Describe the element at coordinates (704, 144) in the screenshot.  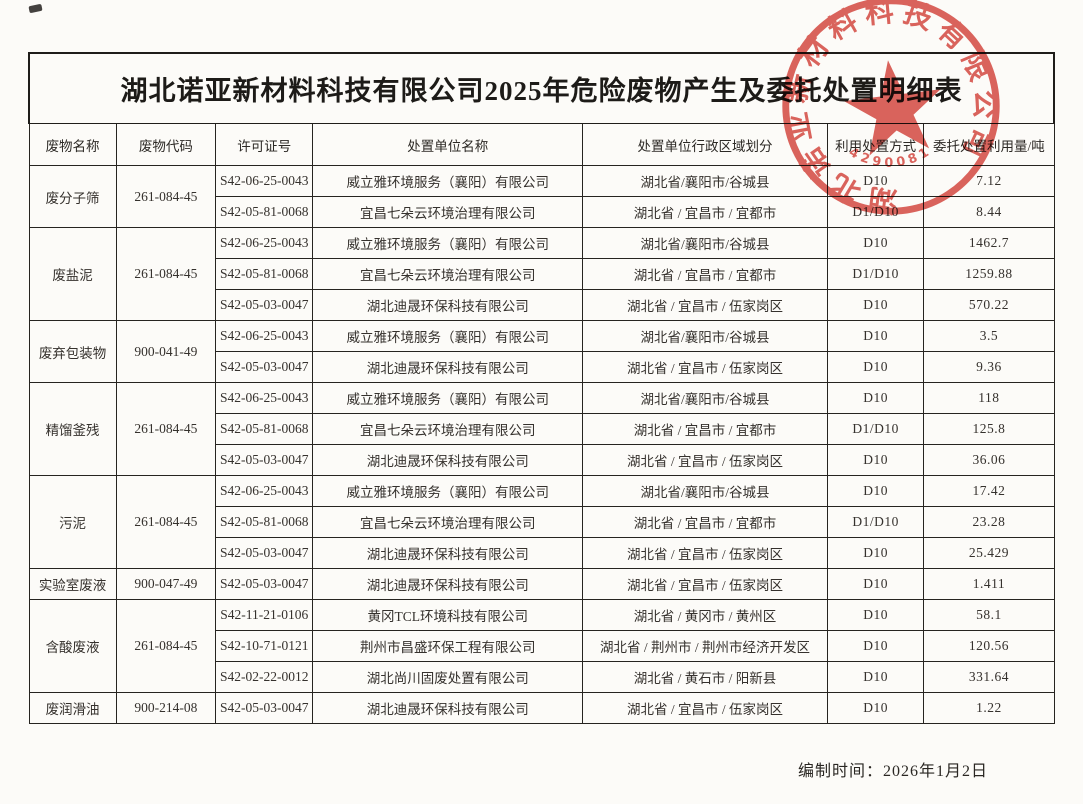
I see `header-region: 处置单位行政区域划分` at that location.